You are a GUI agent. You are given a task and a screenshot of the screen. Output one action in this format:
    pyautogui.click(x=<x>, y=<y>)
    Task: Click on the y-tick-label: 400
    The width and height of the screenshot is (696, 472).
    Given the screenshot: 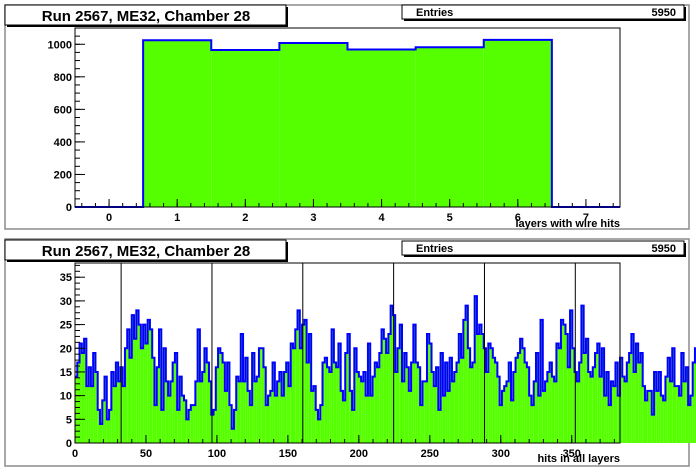 What is the action you would take?
    pyautogui.click(x=63, y=143)
    